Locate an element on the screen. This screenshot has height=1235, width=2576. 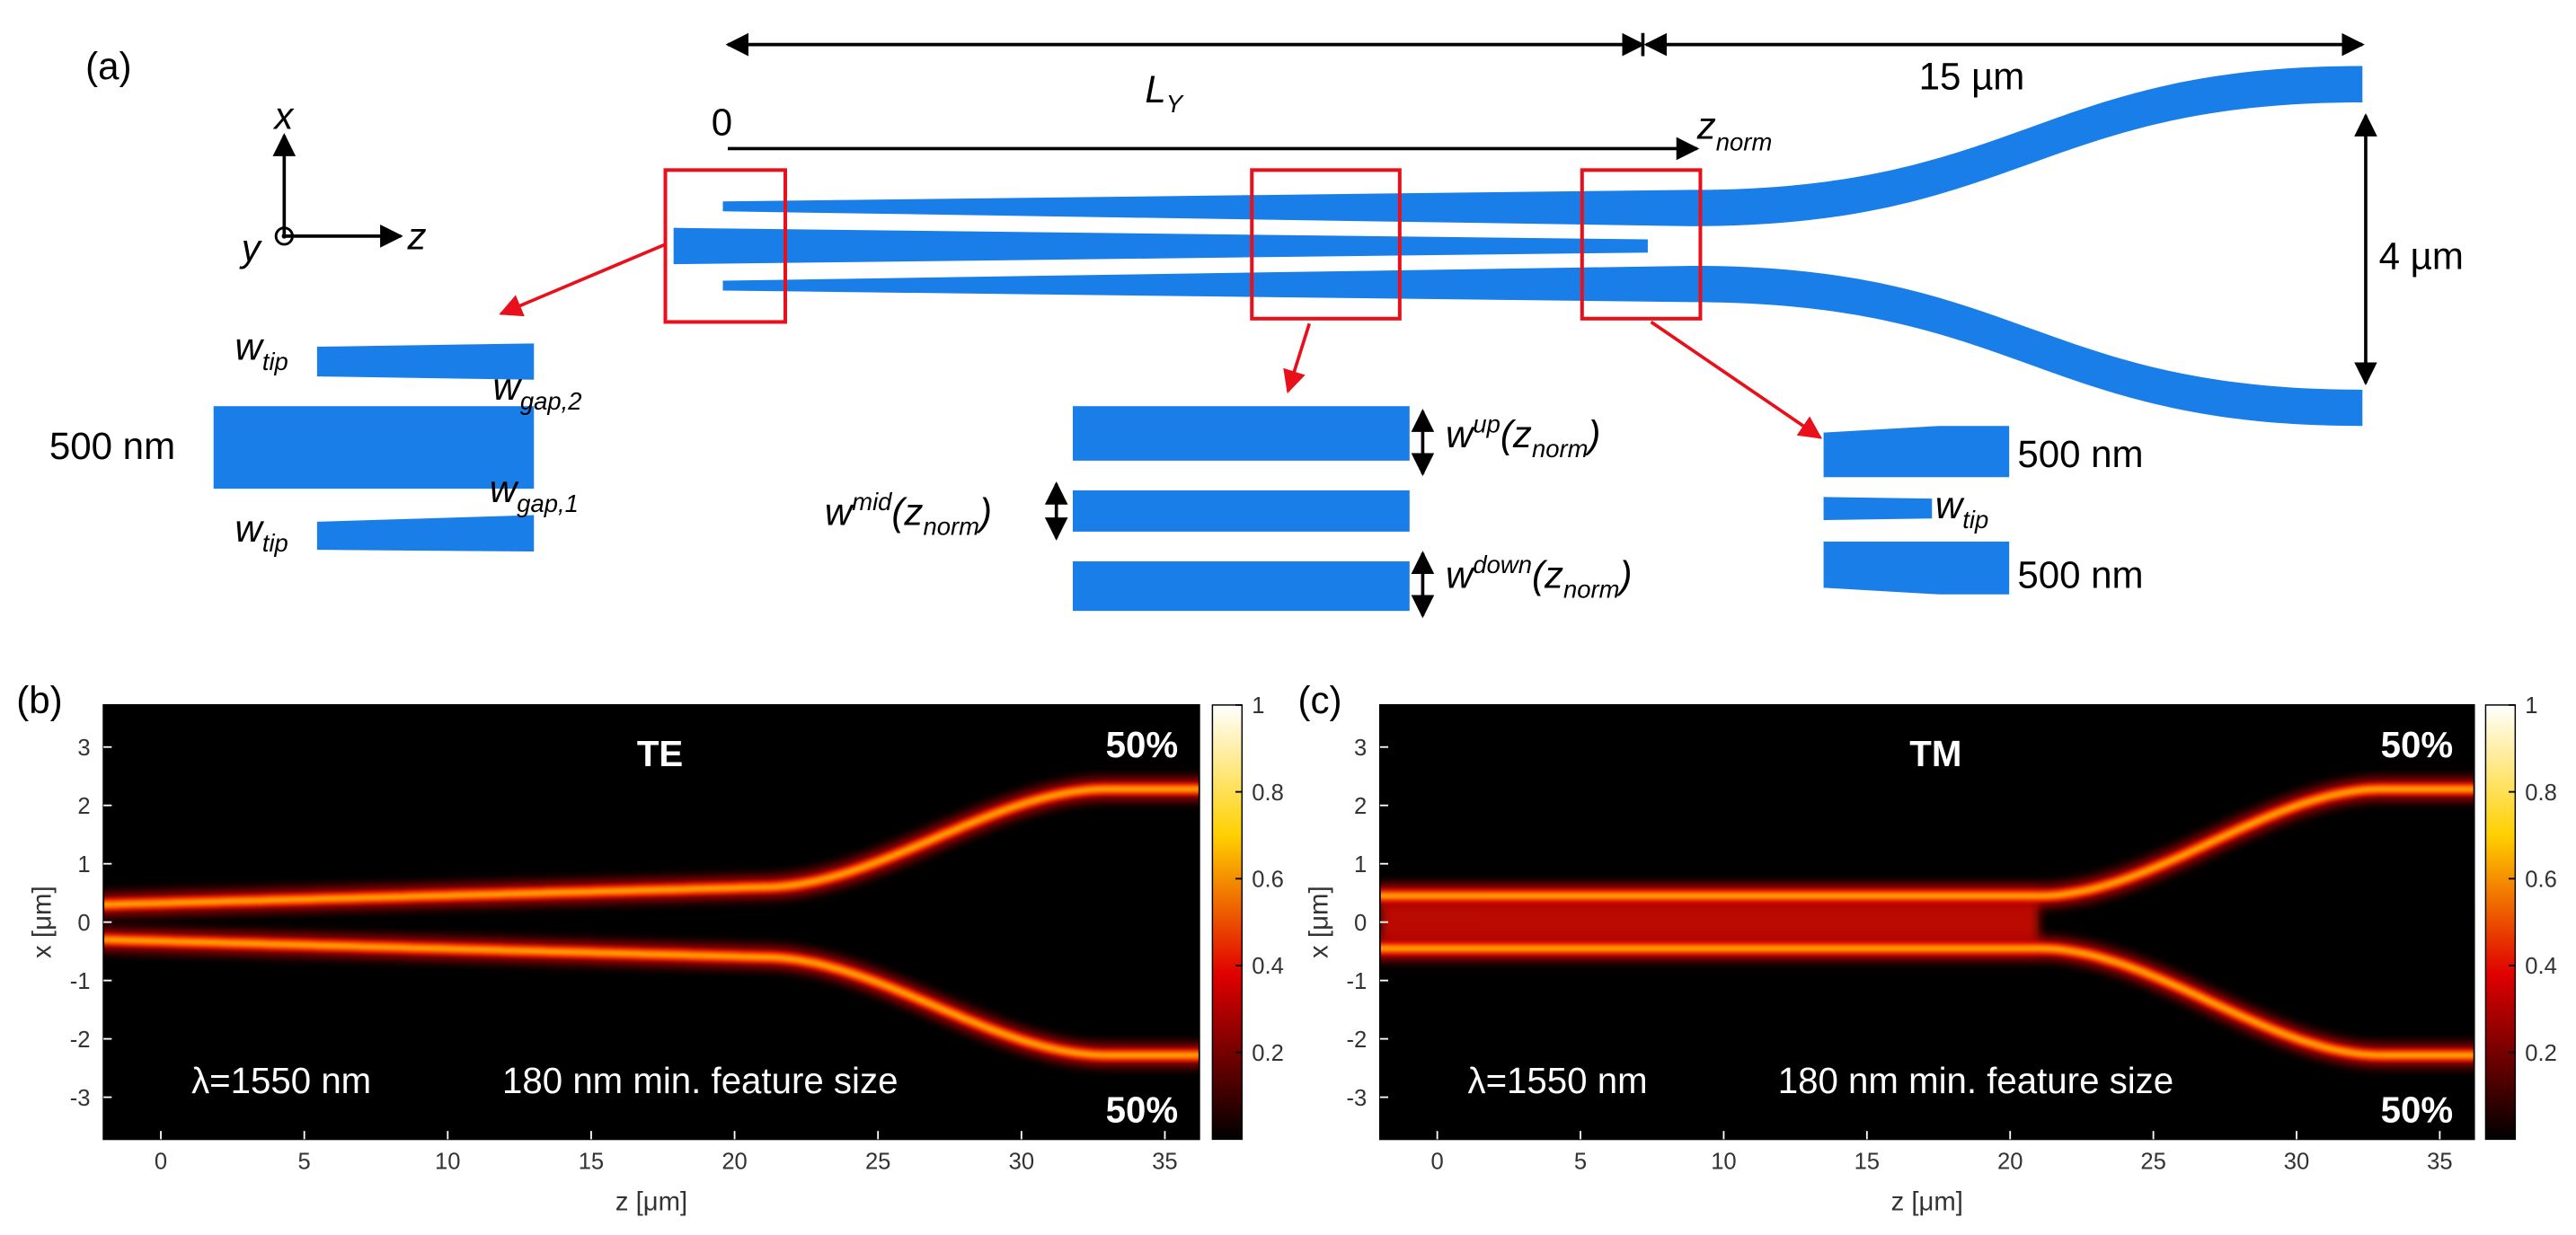
axis-origin is located at coordinates (285, 236).